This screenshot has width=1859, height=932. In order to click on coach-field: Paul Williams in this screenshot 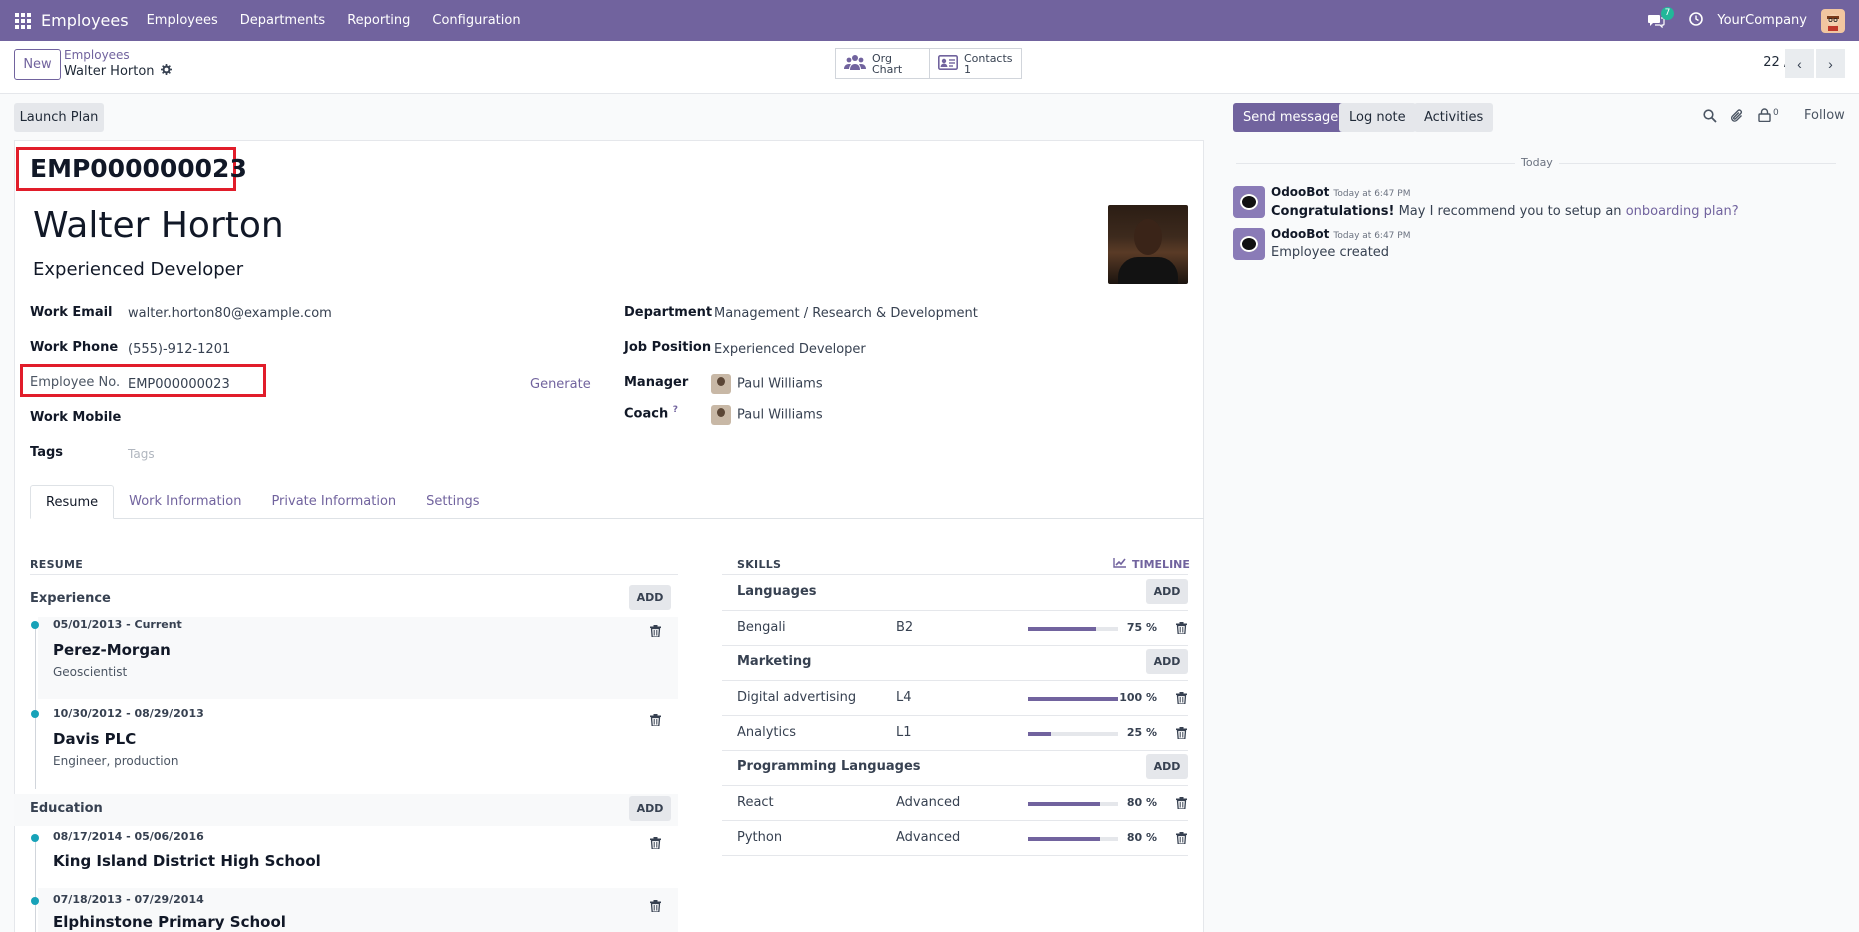, I will do `click(767, 415)`.